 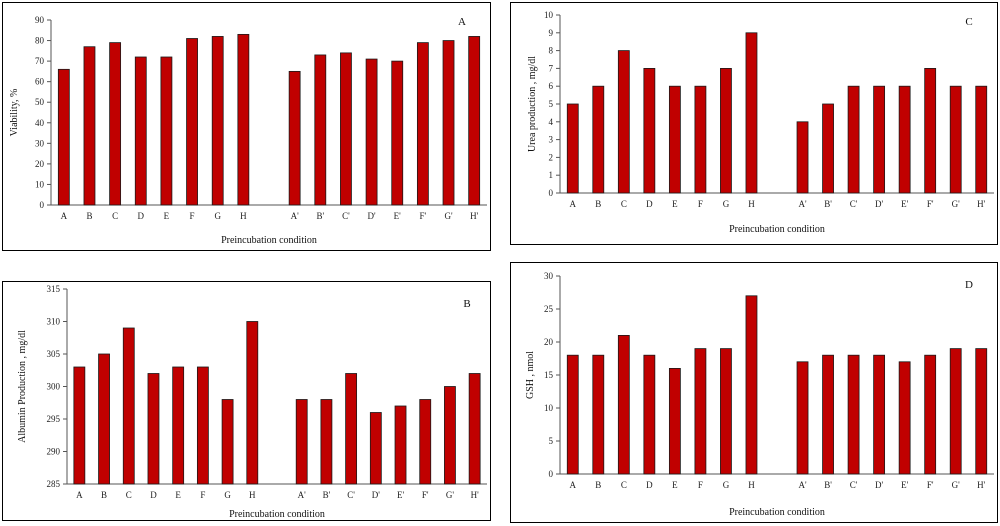 I want to click on x-category-label: D', so click(x=372, y=216).